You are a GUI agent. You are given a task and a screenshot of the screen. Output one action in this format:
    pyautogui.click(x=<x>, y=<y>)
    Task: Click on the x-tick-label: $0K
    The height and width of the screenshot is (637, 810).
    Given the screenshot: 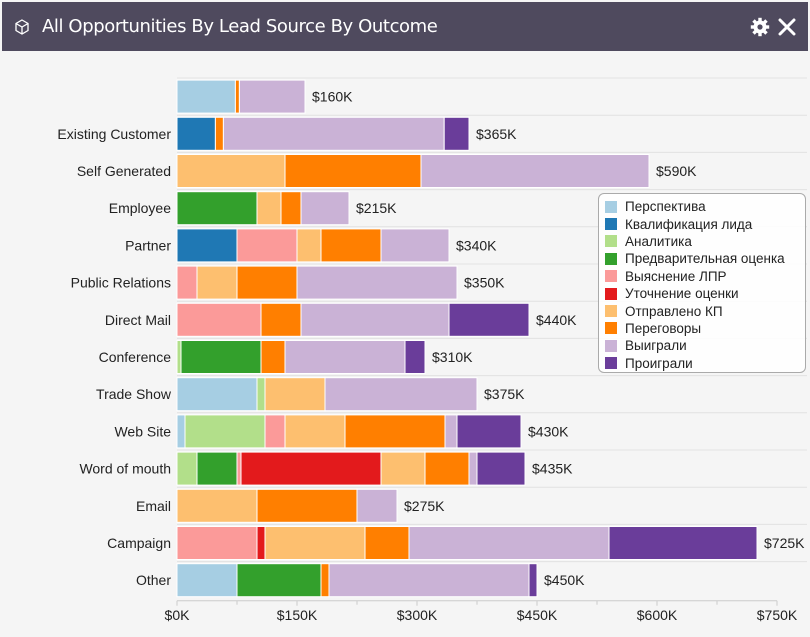 What is the action you would take?
    pyautogui.click(x=178, y=615)
    